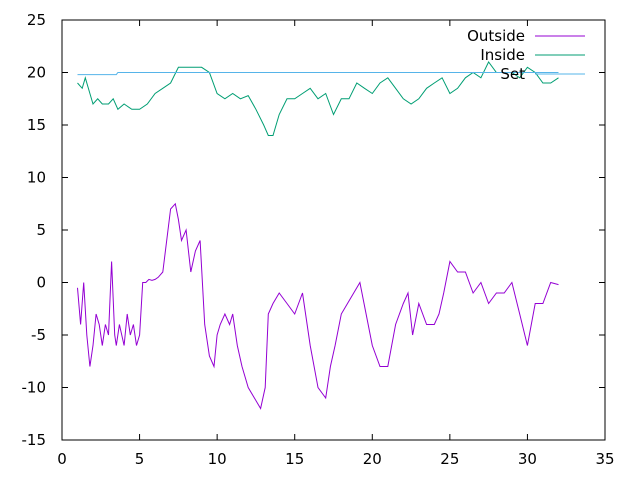  Describe the element at coordinates (294, 459) in the screenshot. I see `x-tick-label: 15` at that location.